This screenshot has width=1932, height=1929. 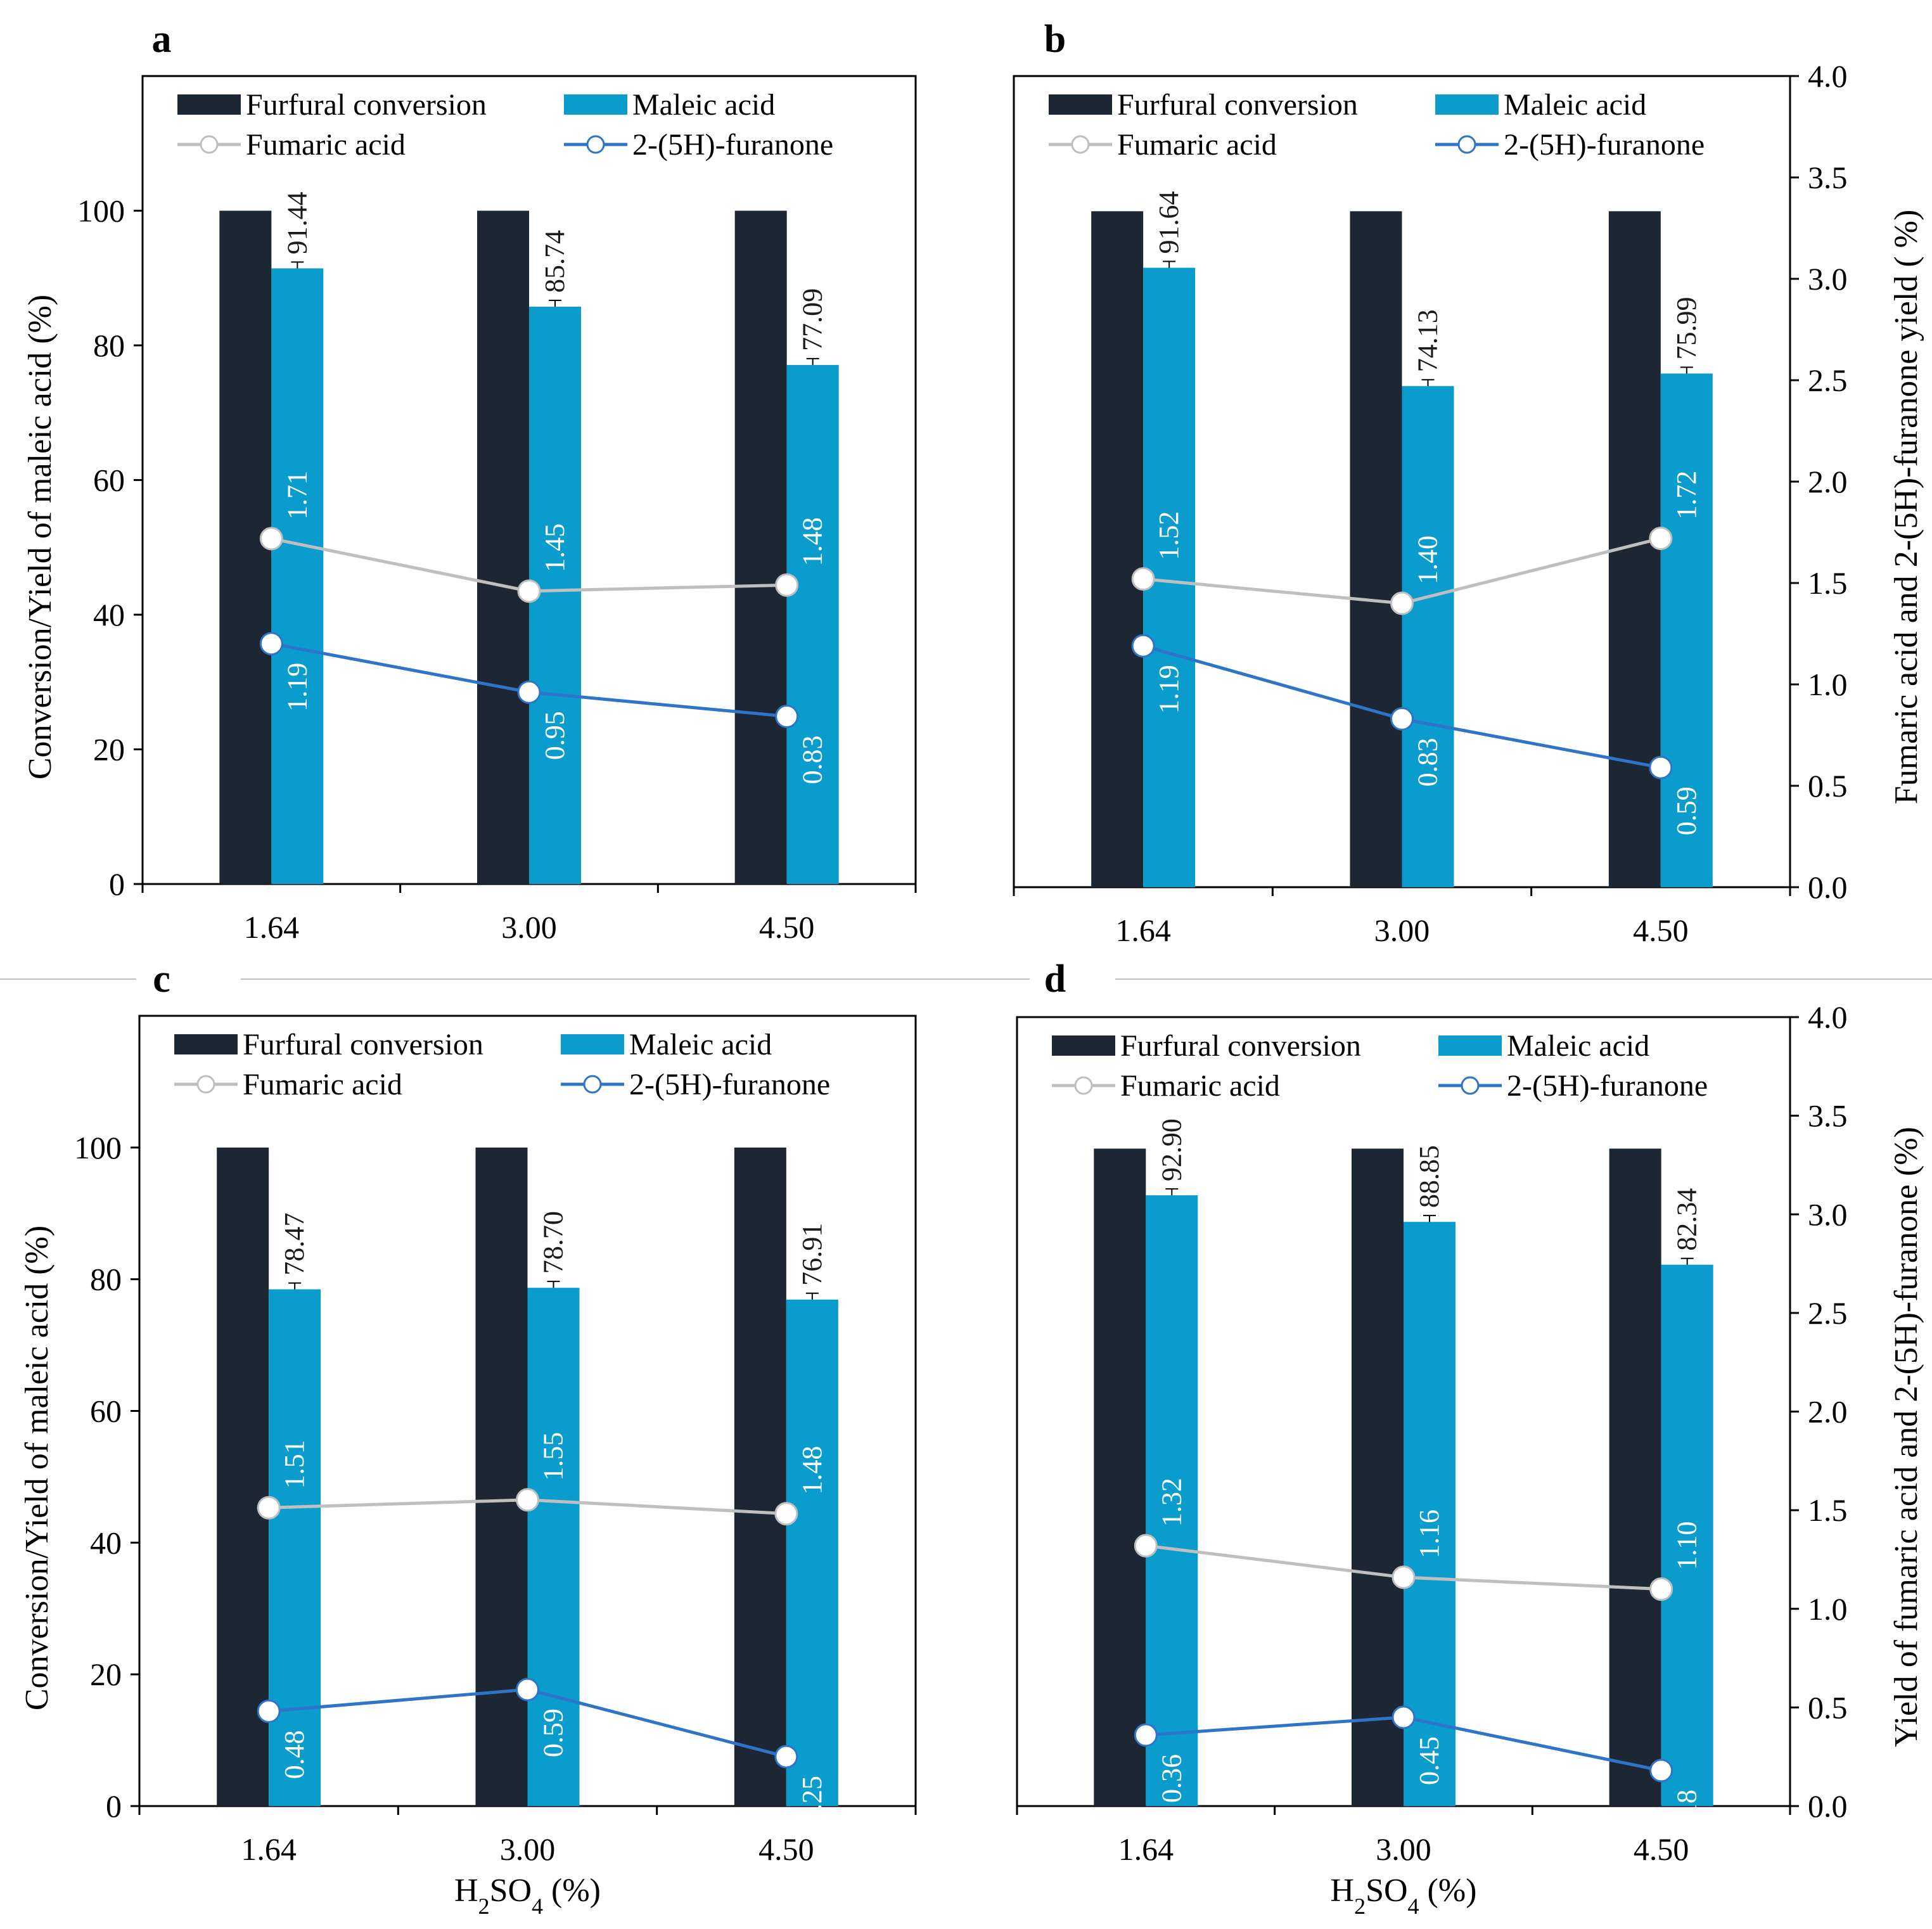 What do you see at coordinates (294, 1464) in the screenshot?
I see `data-label-fumaric: 1.51` at bounding box center [294, 1464].